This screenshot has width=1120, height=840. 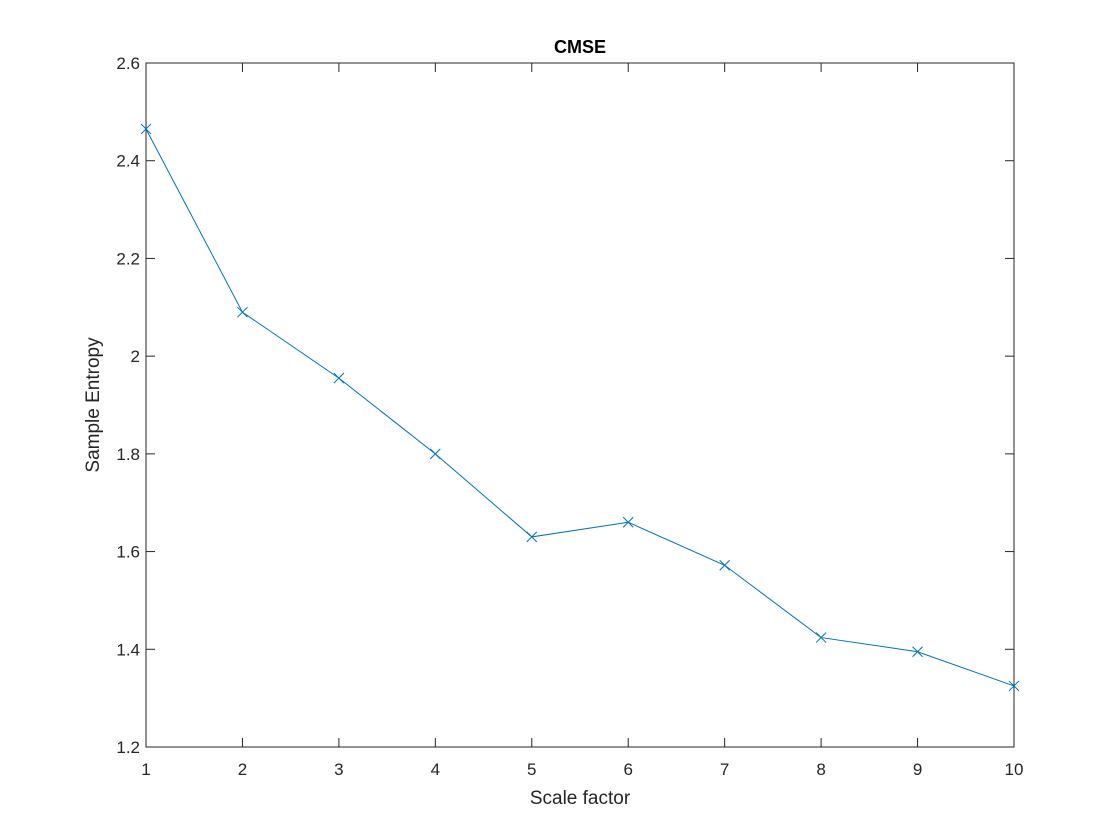 What do you see at coordinates (580, 798) in the screenshot?
I see `x-axis-label: Scale factor` at bounding box center [580, 798].